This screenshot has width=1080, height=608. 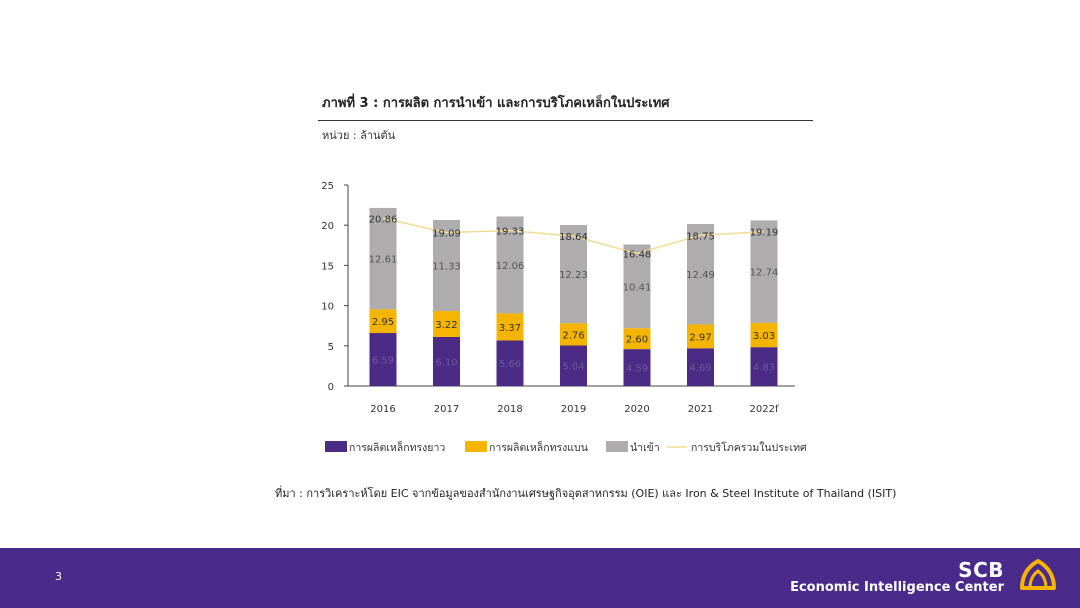 I want to click on data-label-long-steel: 5.04, so click(x=573, y=367).